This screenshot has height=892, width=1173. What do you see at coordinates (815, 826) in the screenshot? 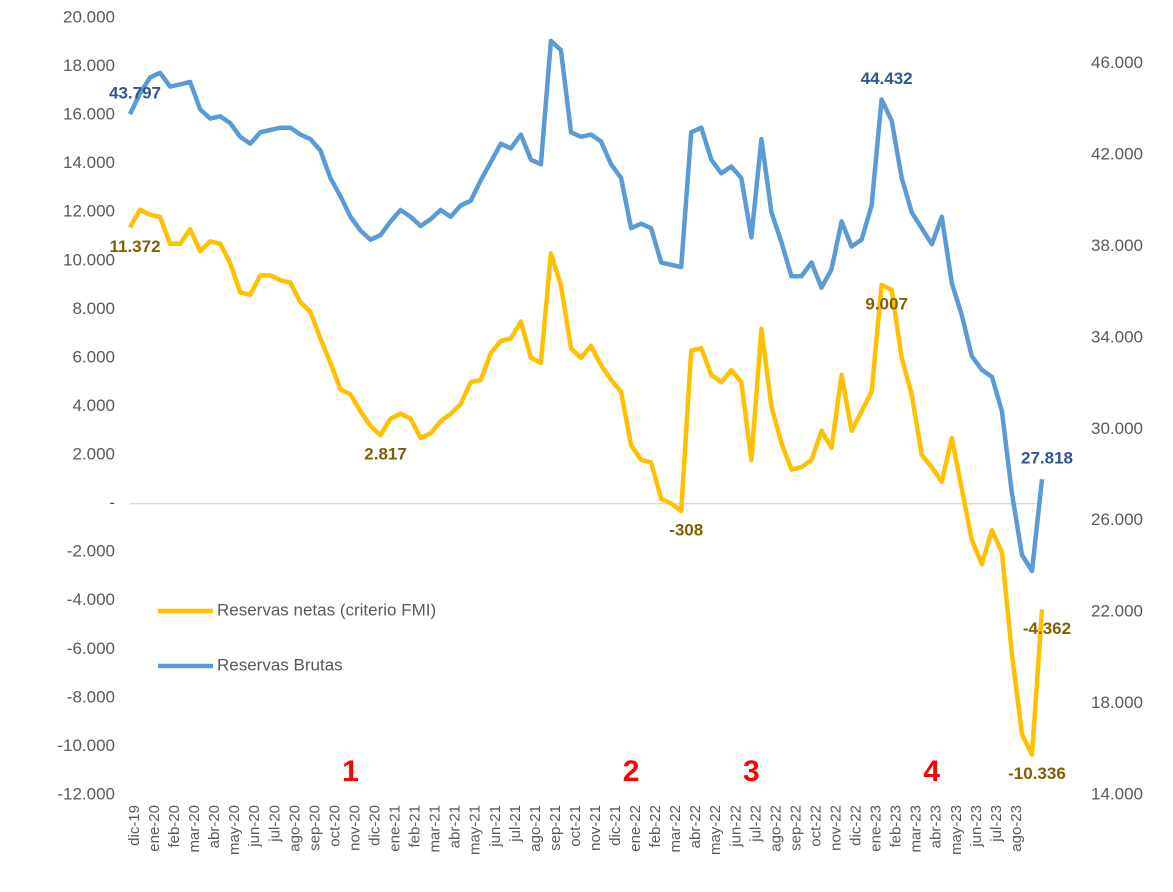
I see `x-tick-label: oct-22` at bounding box center [815, 826].